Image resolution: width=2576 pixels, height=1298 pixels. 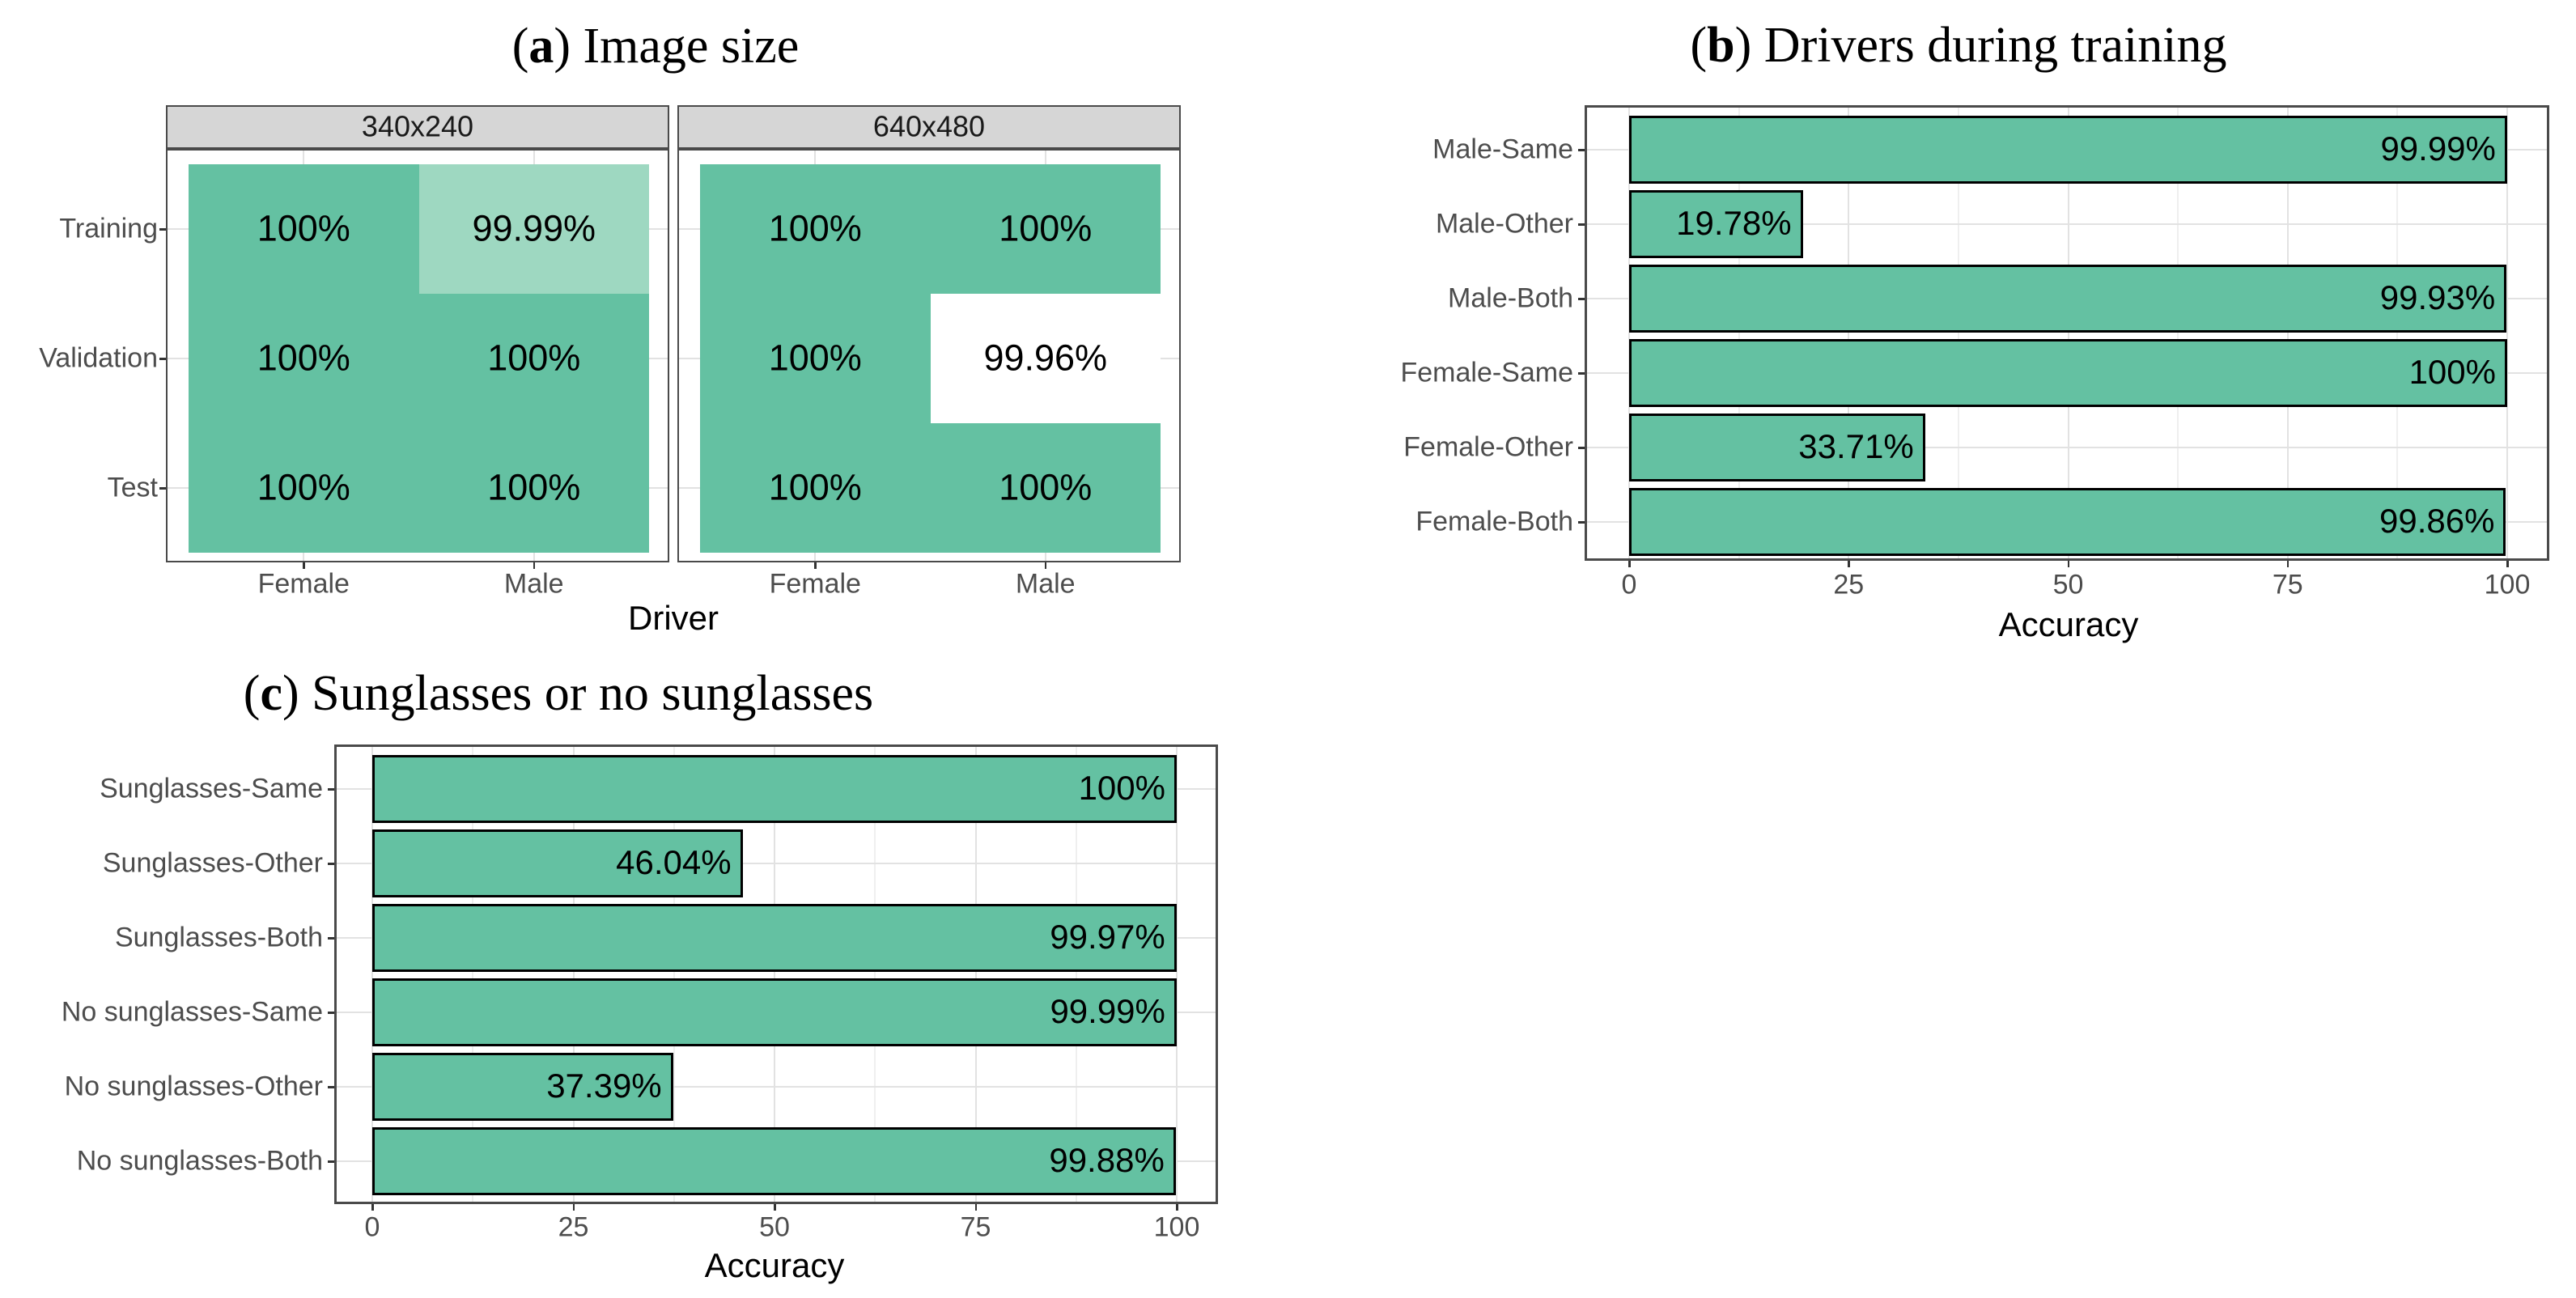 What do you see at coordinates (673, 618) in the screenshot?
I see `axis-title-driver: Driver` at bounding box center [673, 618].